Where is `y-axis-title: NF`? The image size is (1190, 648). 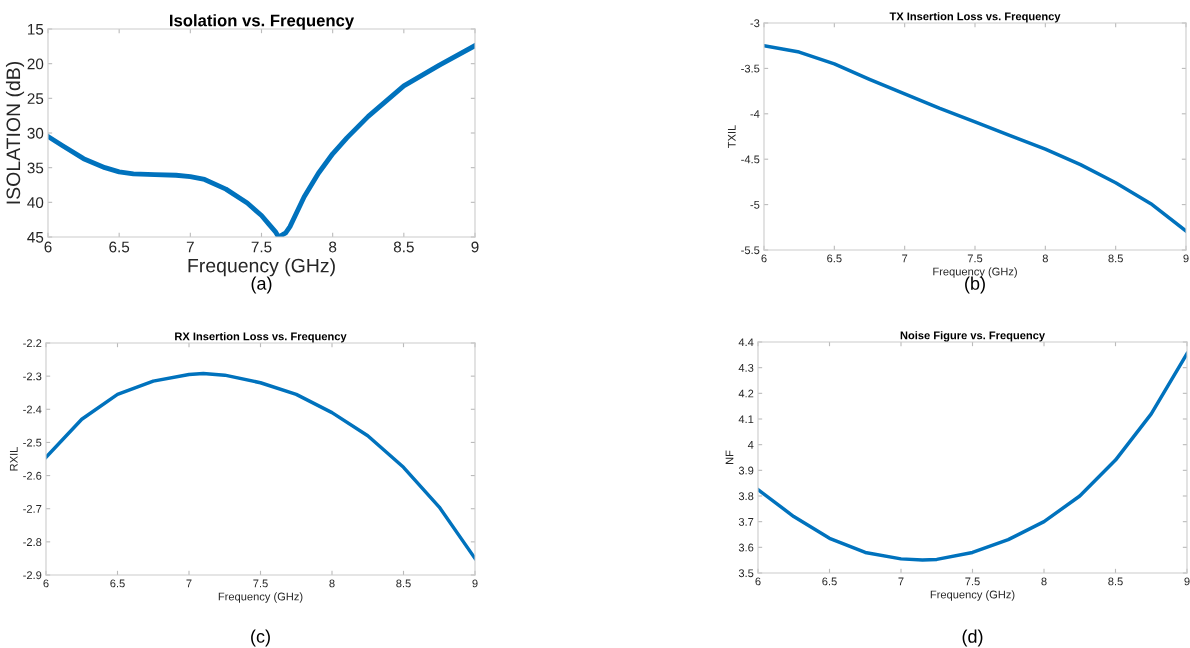
y-axis-title: NF is located at coordinates (729, 457).